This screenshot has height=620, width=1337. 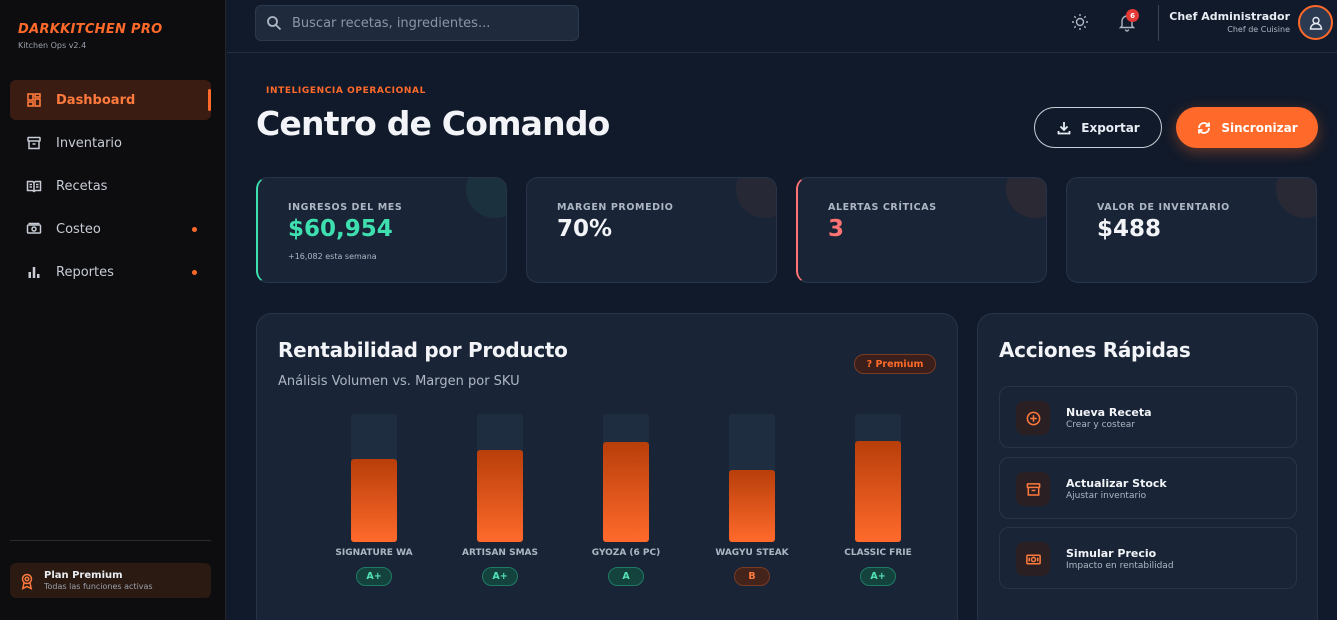 What do you see at coordinates (1109, 412) in the screenshot?
I see `action-title: Nueva Receta` at bounding box center [1109, 412].